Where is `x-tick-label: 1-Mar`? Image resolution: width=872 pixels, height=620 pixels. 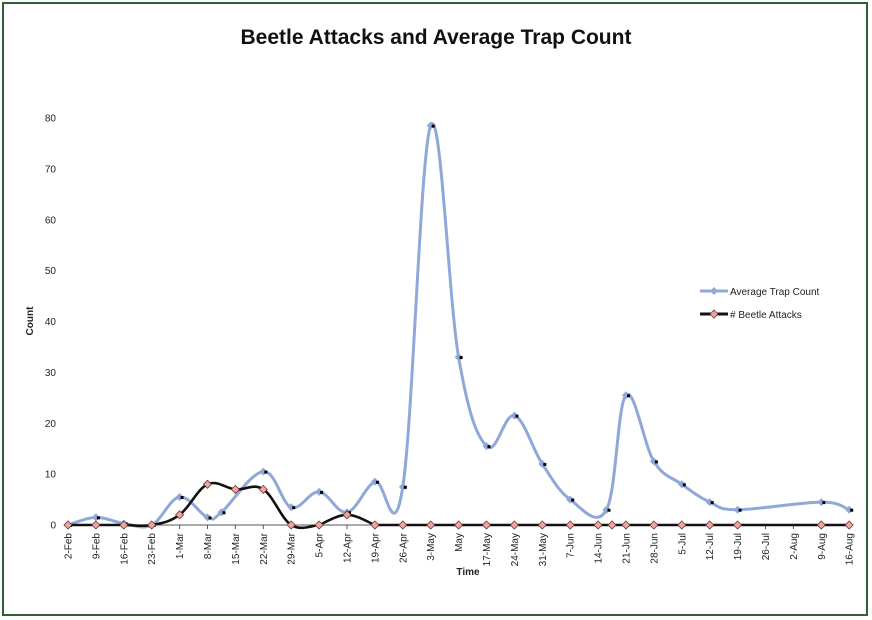
x-tick-label: 1-Mar is located at coordinates (180, 545).